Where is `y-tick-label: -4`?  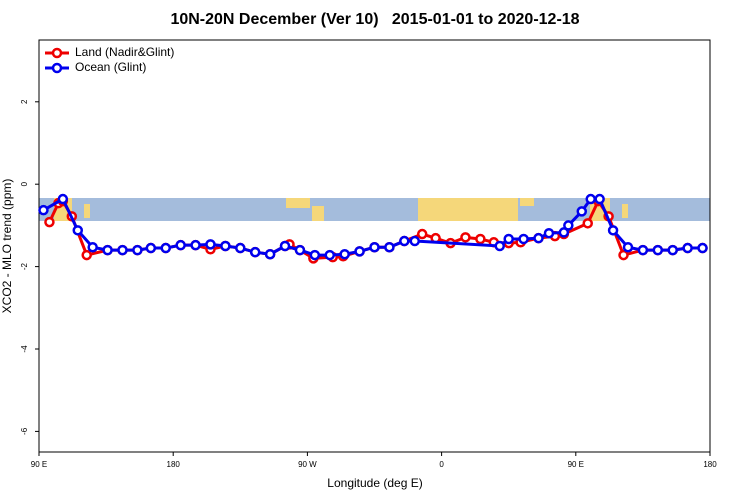 y-tick-label: -4 is located at coordinates (24, 349).